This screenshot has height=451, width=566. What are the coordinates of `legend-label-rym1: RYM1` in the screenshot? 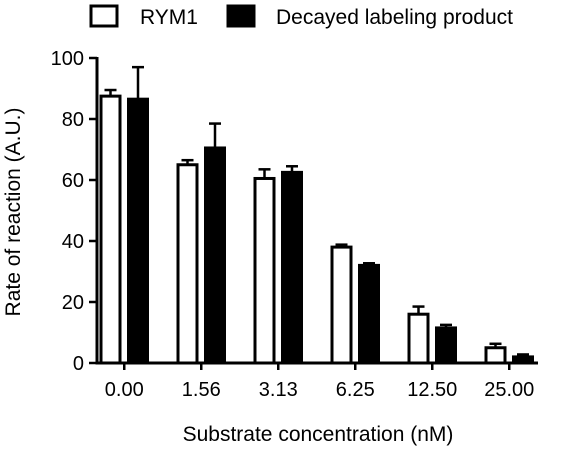 It's located at (169, 17).